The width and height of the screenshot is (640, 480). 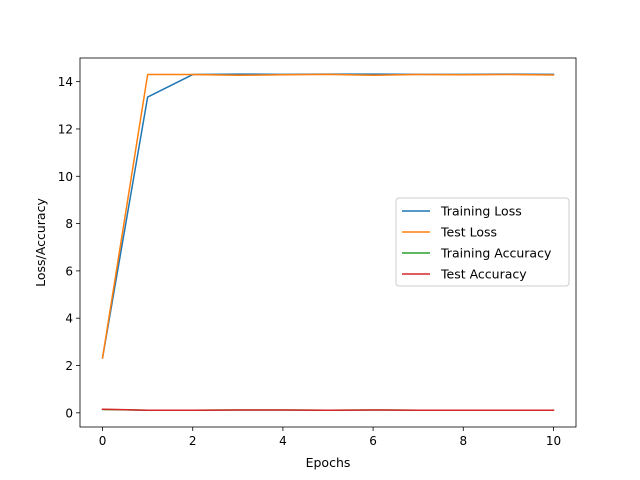 What do you see at coordinates (373, 441) in the screenshot?
I see `x-tick-label: 6` at bounding box center [373, 441].